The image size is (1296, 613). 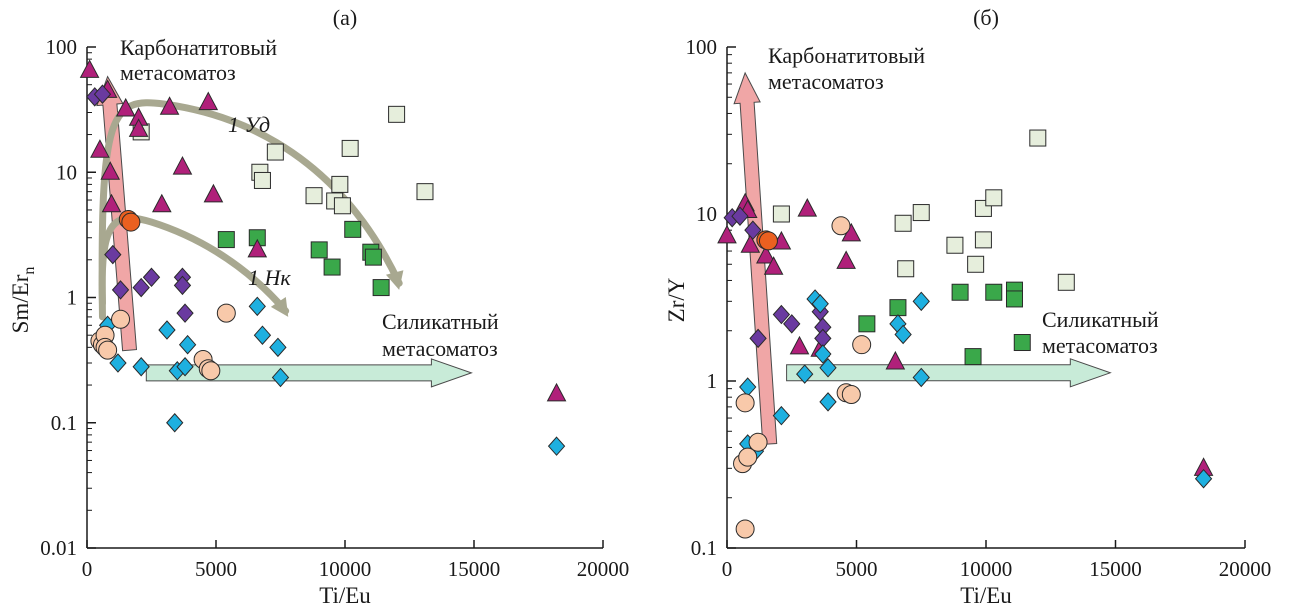 What do you see at coordinates (676, 299) in the screenshot?
I see `y-axis-title-main: Zr/Y` at bounding box center [676, 299].